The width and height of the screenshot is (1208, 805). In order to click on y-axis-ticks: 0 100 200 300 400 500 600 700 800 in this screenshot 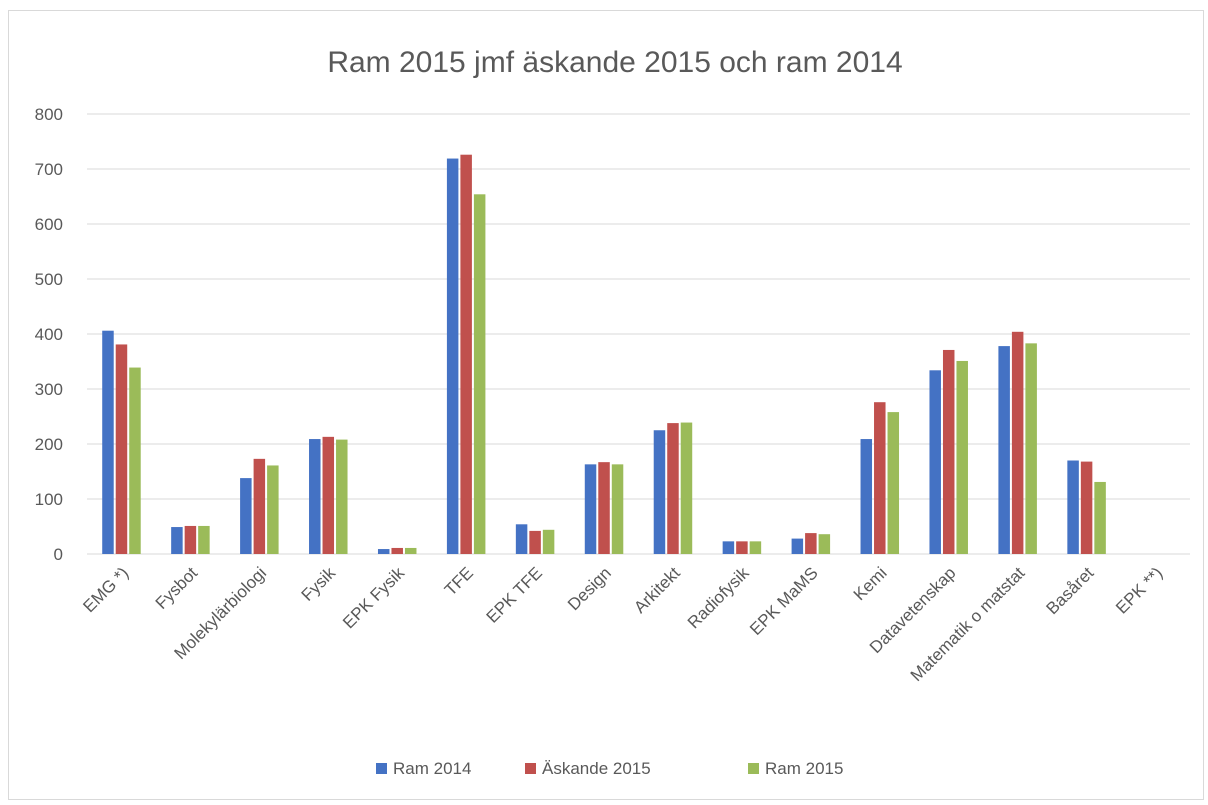, I will do `click(49, 334)`.